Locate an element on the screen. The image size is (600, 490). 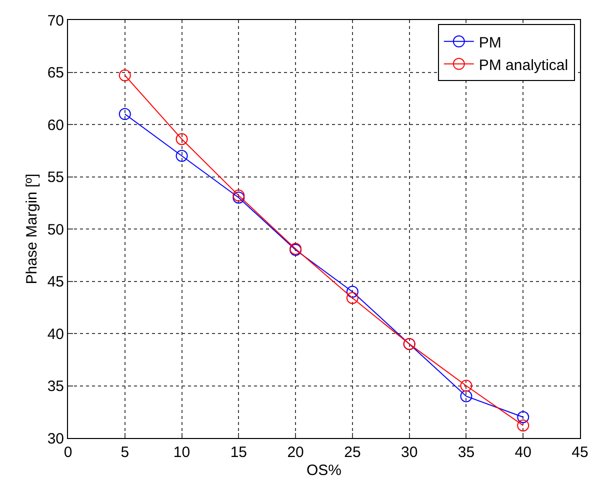
x-tick-label: 45 is located at coordinates (580, 452).